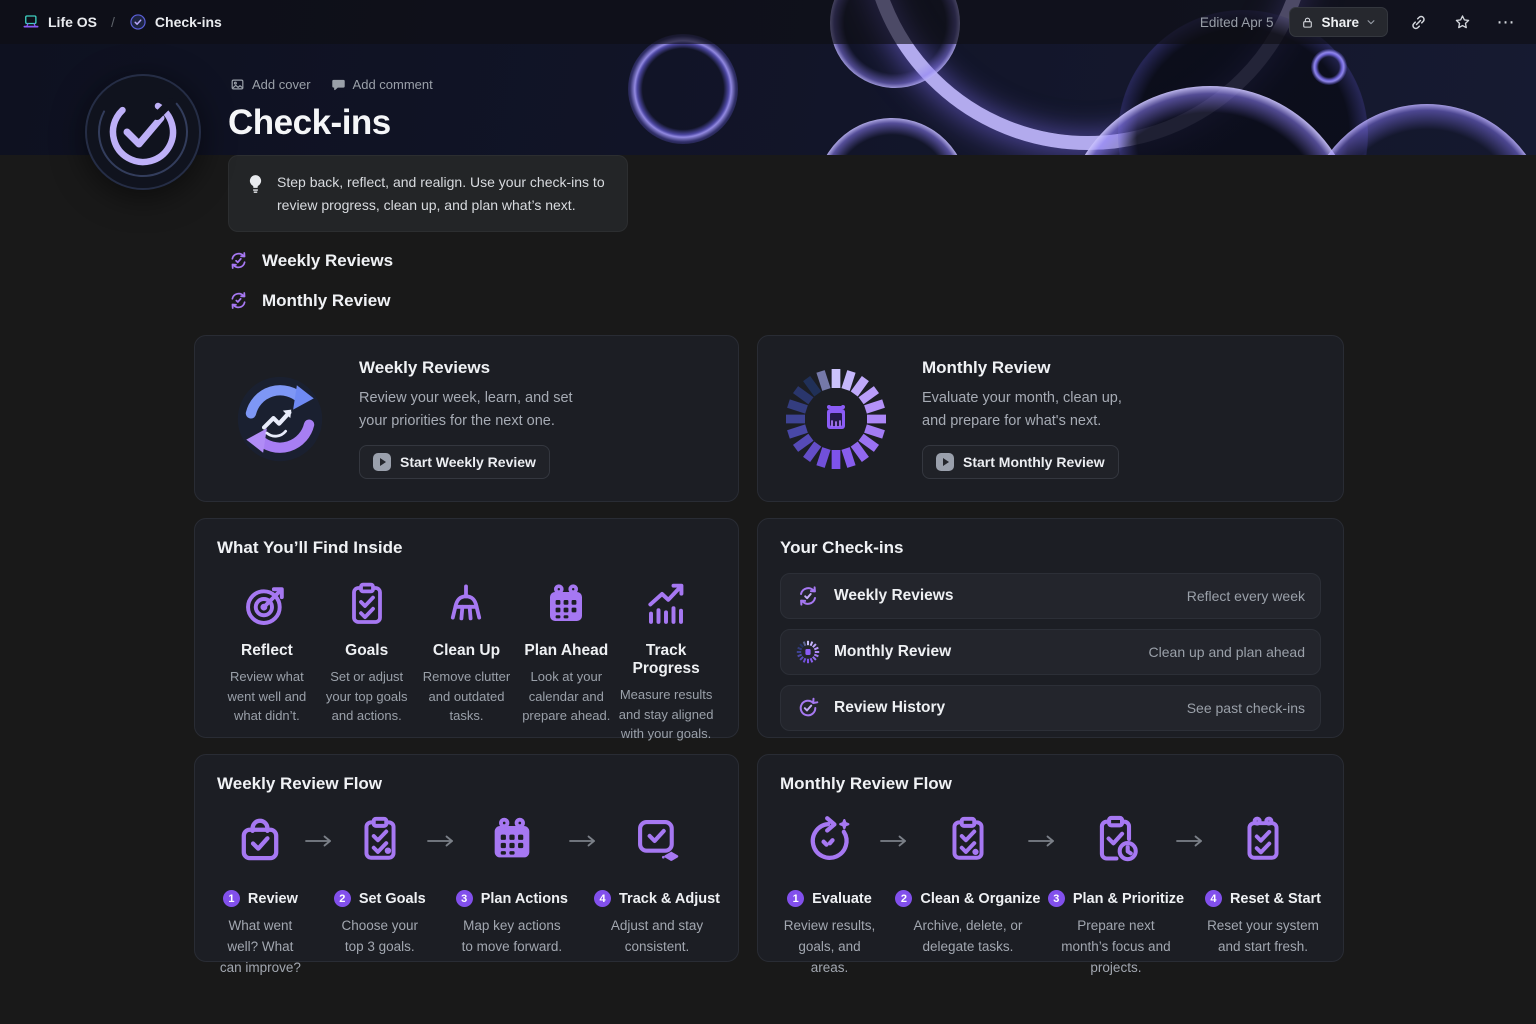 The height and width of the screenshot is (1024, 1536). I want to click on add-cover-button: Add cover, so click(270, 84).